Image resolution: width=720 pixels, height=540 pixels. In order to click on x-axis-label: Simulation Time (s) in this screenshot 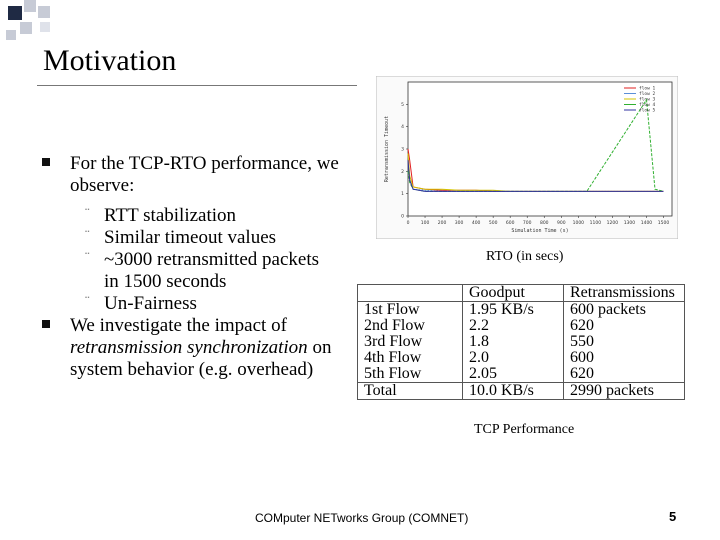, I will do `click(539, 231)`.